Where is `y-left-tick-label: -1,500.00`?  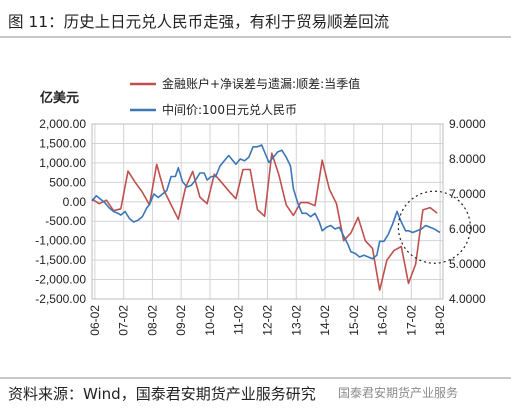
y-left-tick-label: -1,500.00 is located at coordinates (60, 260).